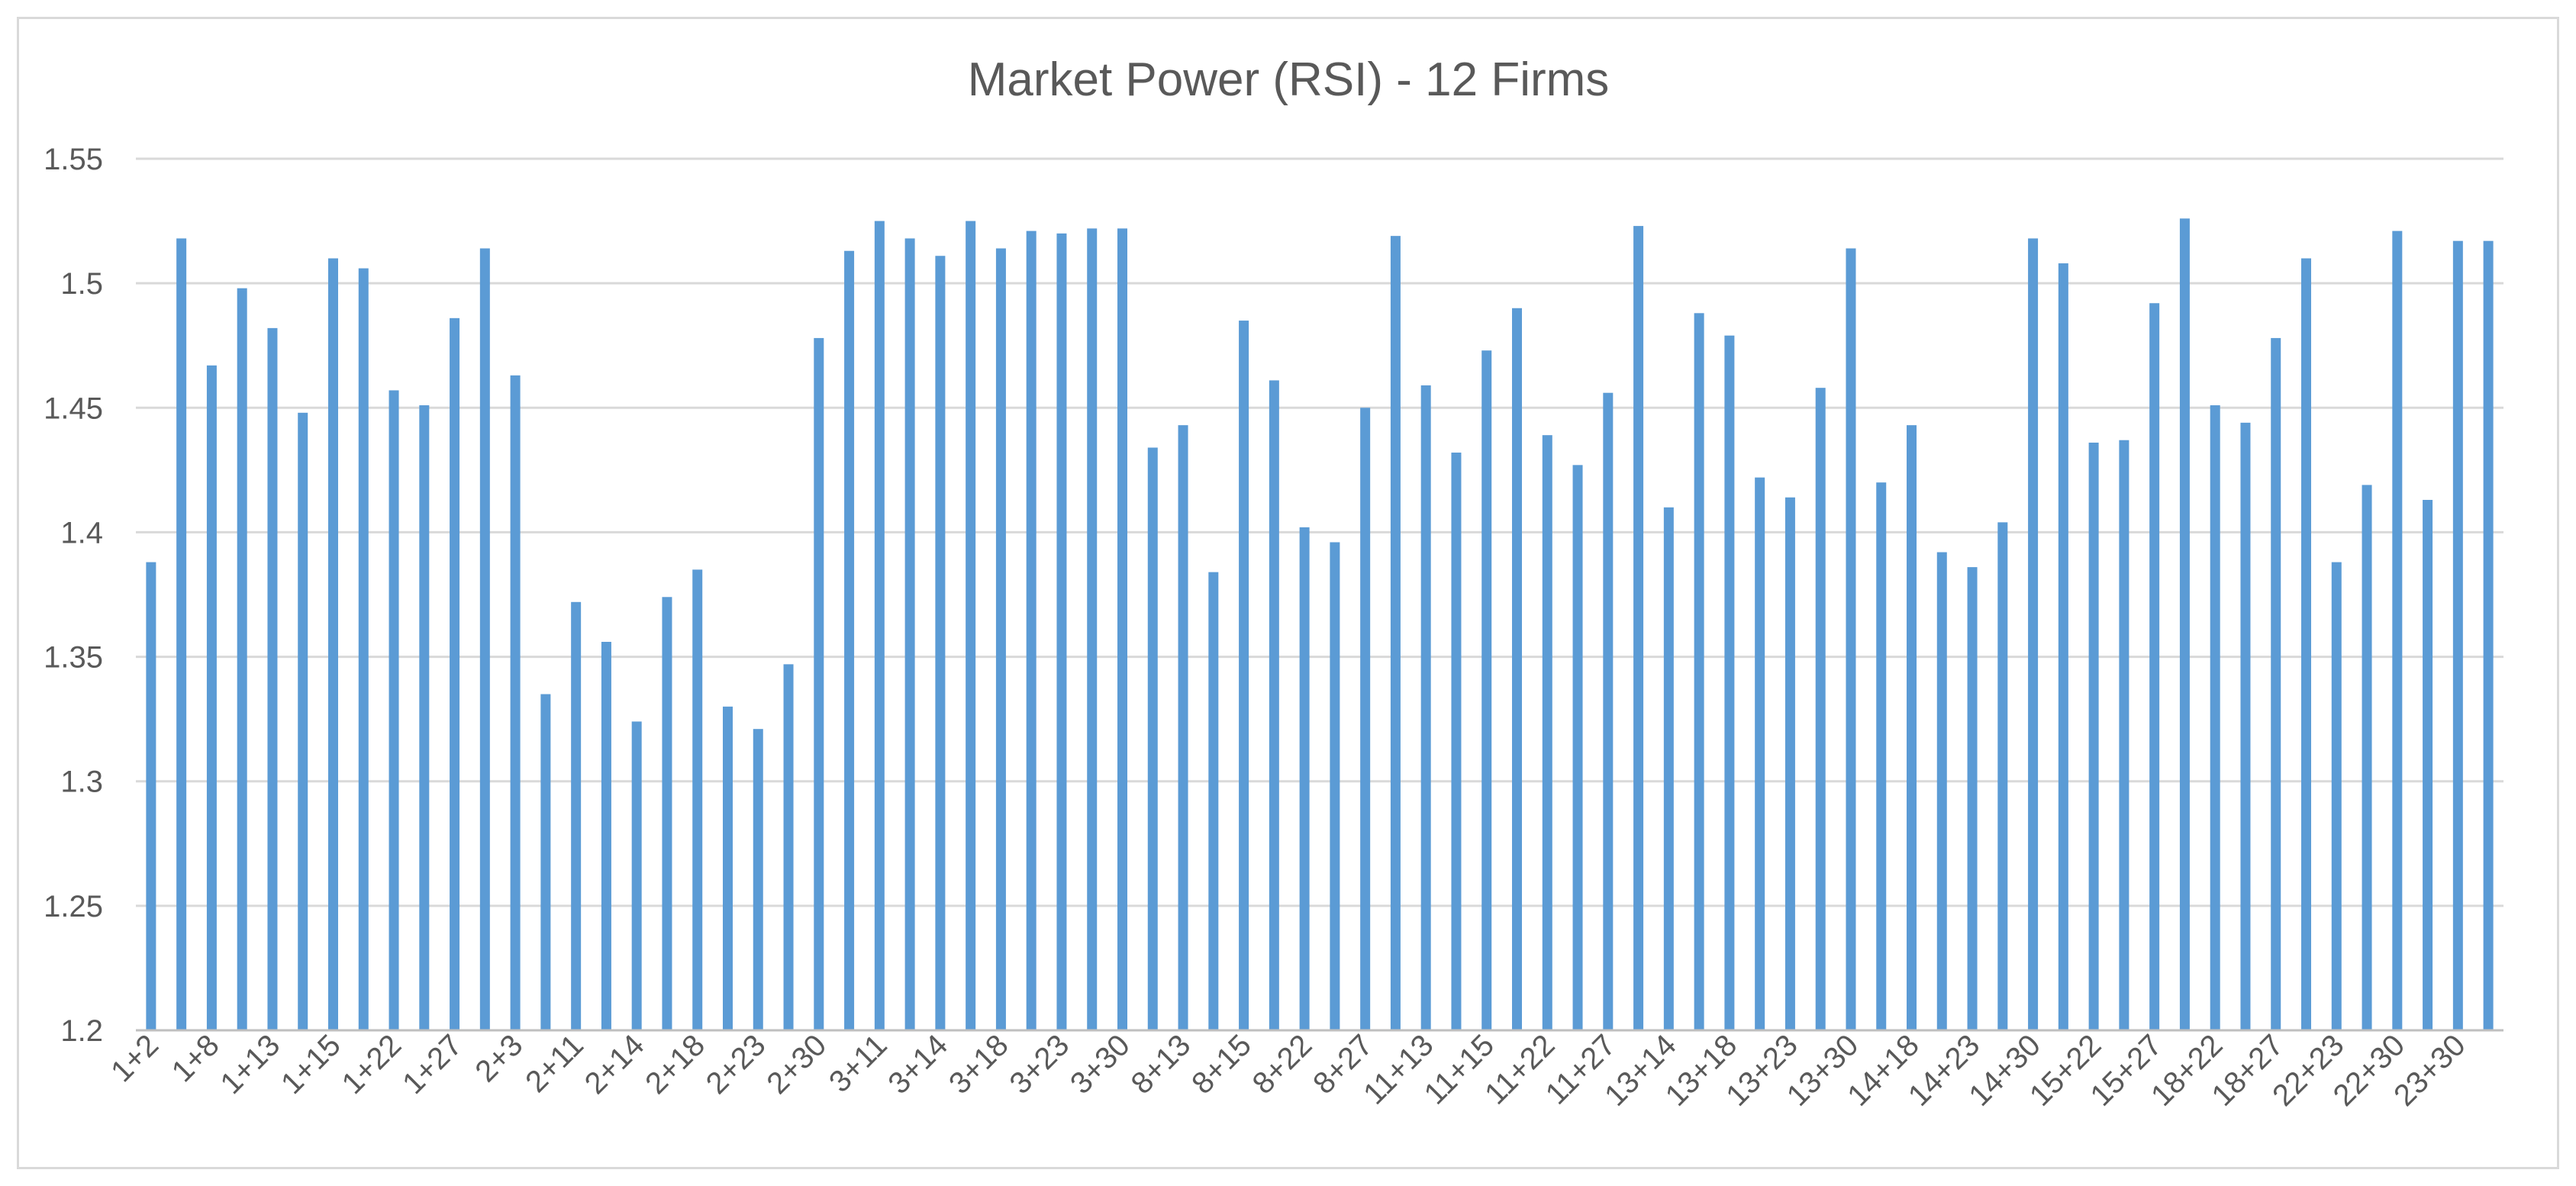  What do you see at coordinates (151, 796) in the screenshot?
I see `bar-1+2` at bounding box center [151, 796].